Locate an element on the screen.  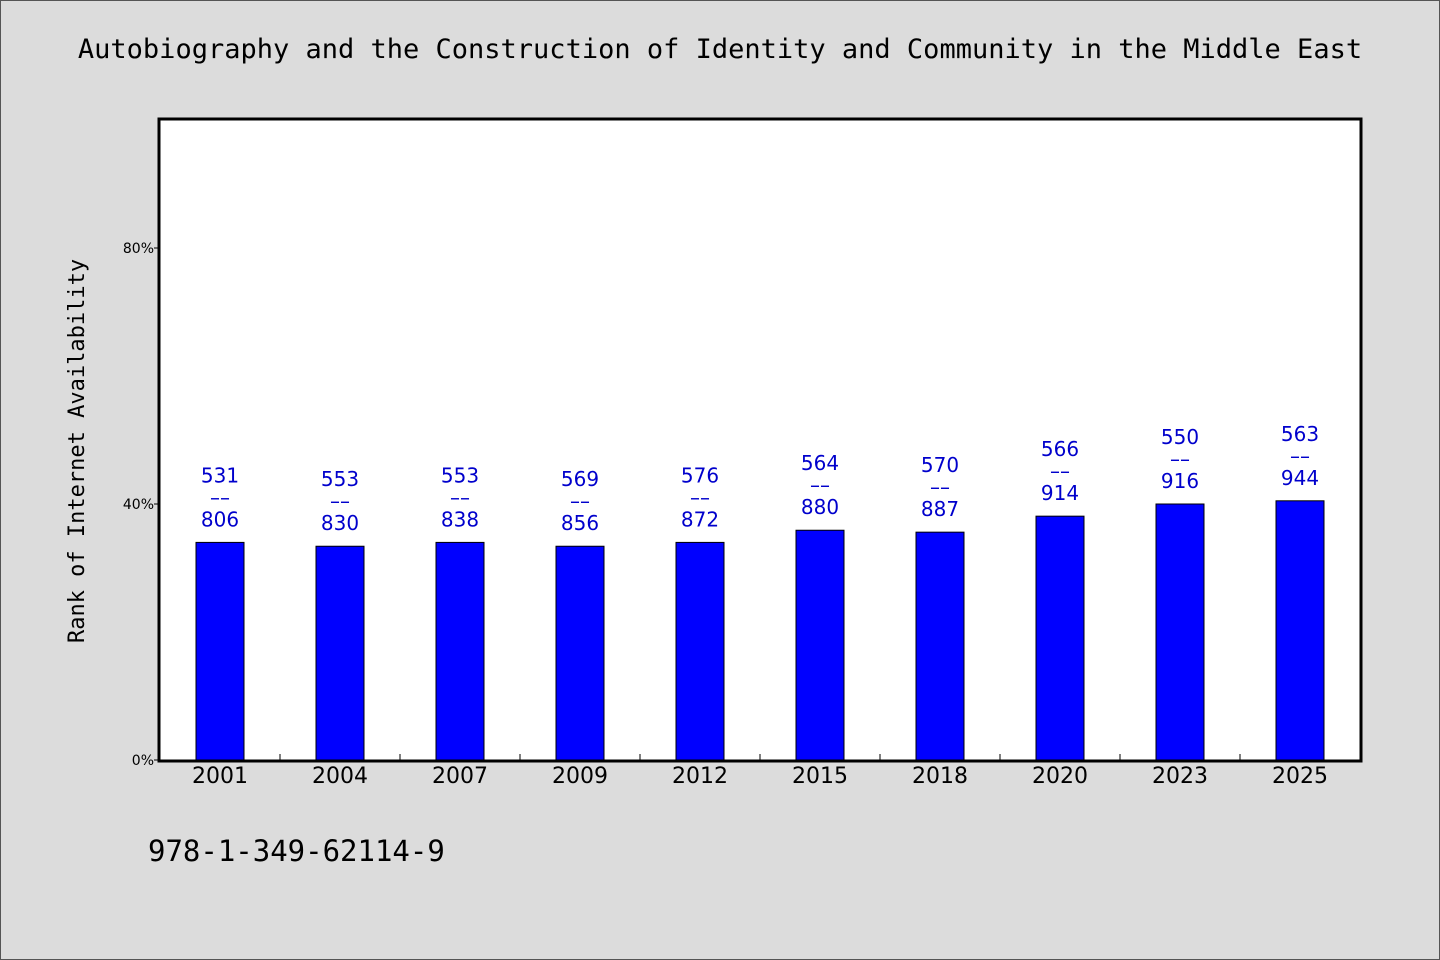
x-tick-label: 2009 is located at coordinates (580, 776).